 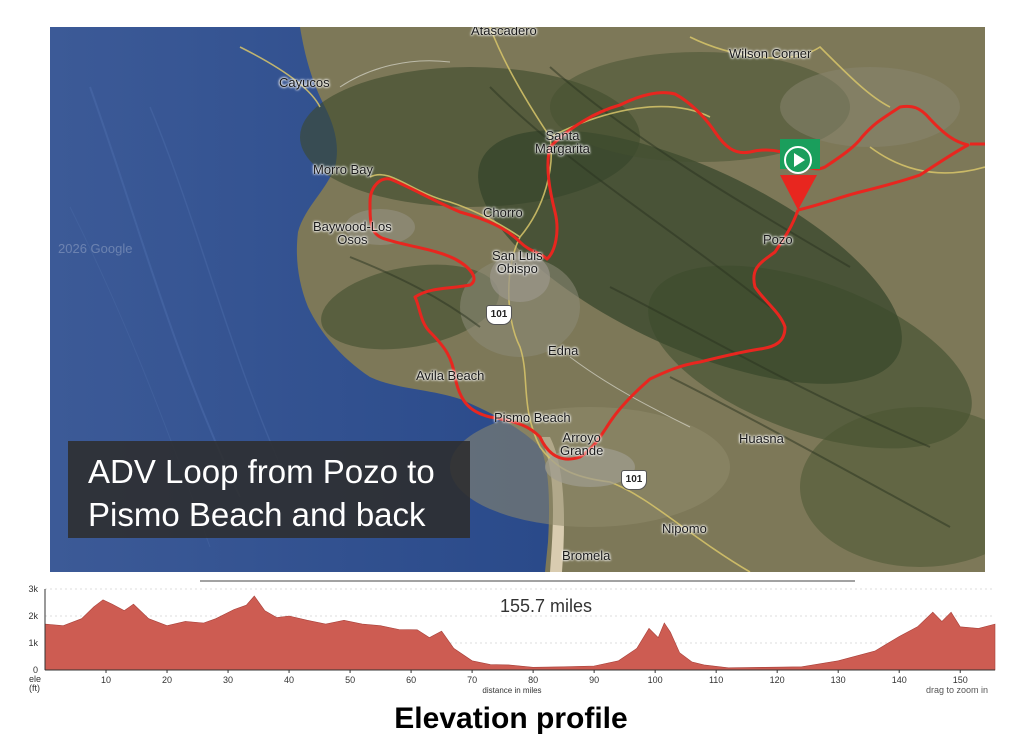 I want to click on place-arroyo-grande: Arroyo Grande, so click(x=581, y=444).